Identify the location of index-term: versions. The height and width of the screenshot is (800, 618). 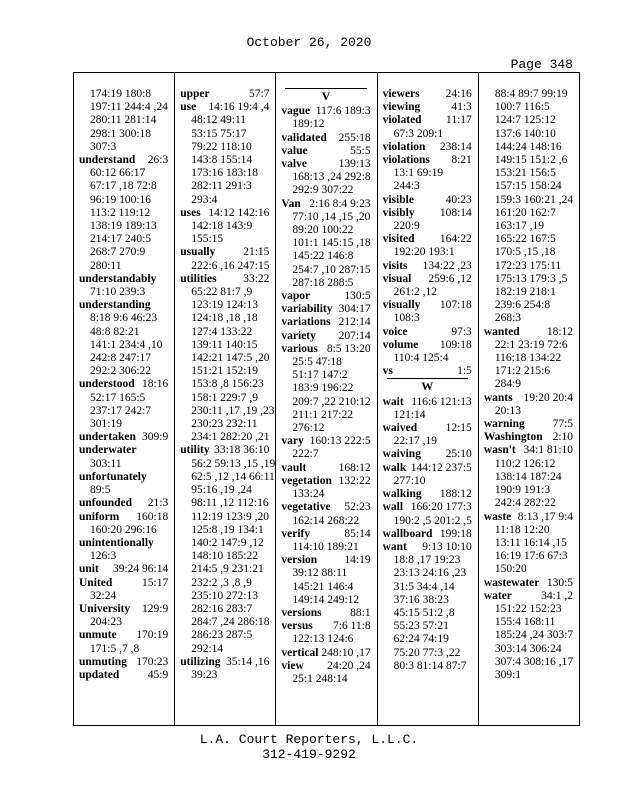
(301, 612).